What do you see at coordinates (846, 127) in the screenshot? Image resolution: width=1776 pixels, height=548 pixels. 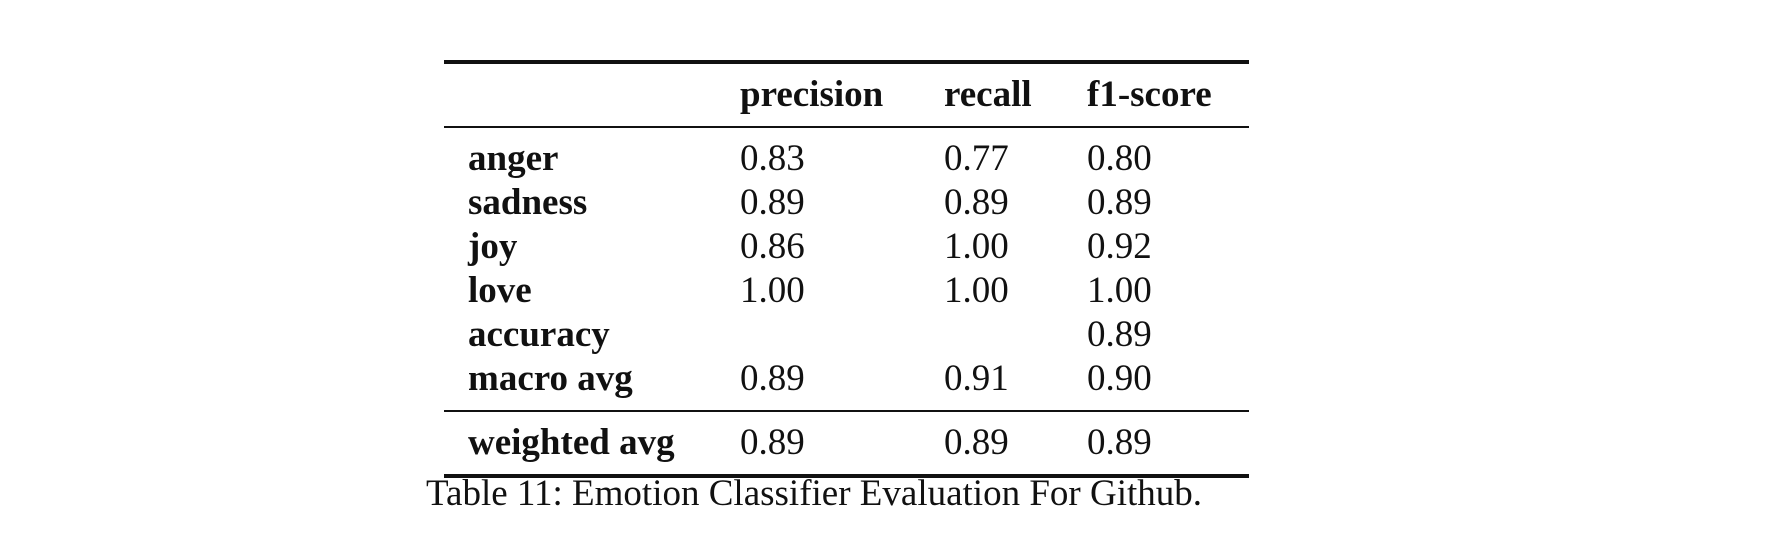 I see `table-header-rule` at bounding box center [846, 127].